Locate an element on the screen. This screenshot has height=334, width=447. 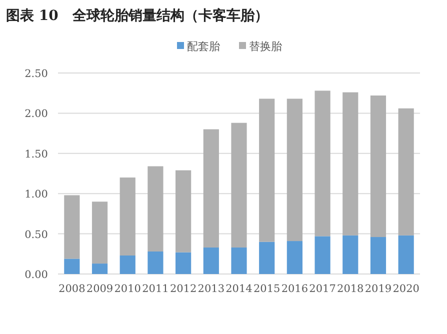
title: 图表 10 全球轮胎销量结构（卡客车胎） is located at coordinates (137, 16).